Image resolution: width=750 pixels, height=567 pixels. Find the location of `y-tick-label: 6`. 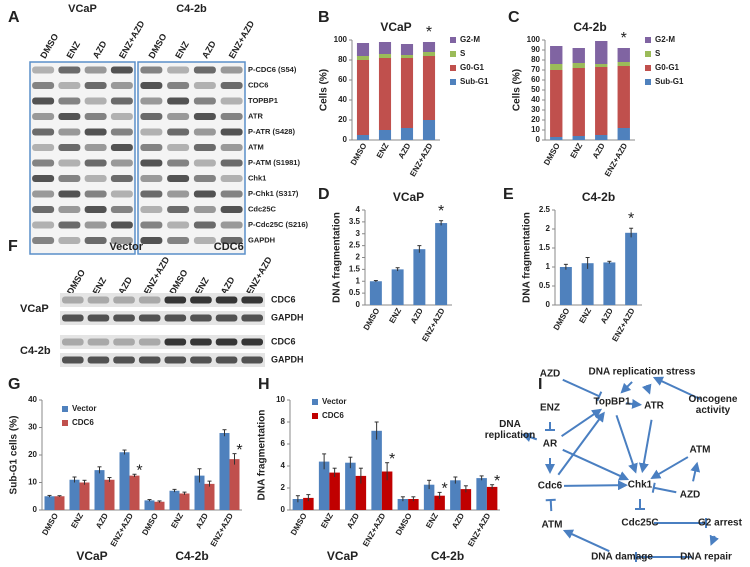

y-tick-label: 6 is located at coordinates (283, 443).